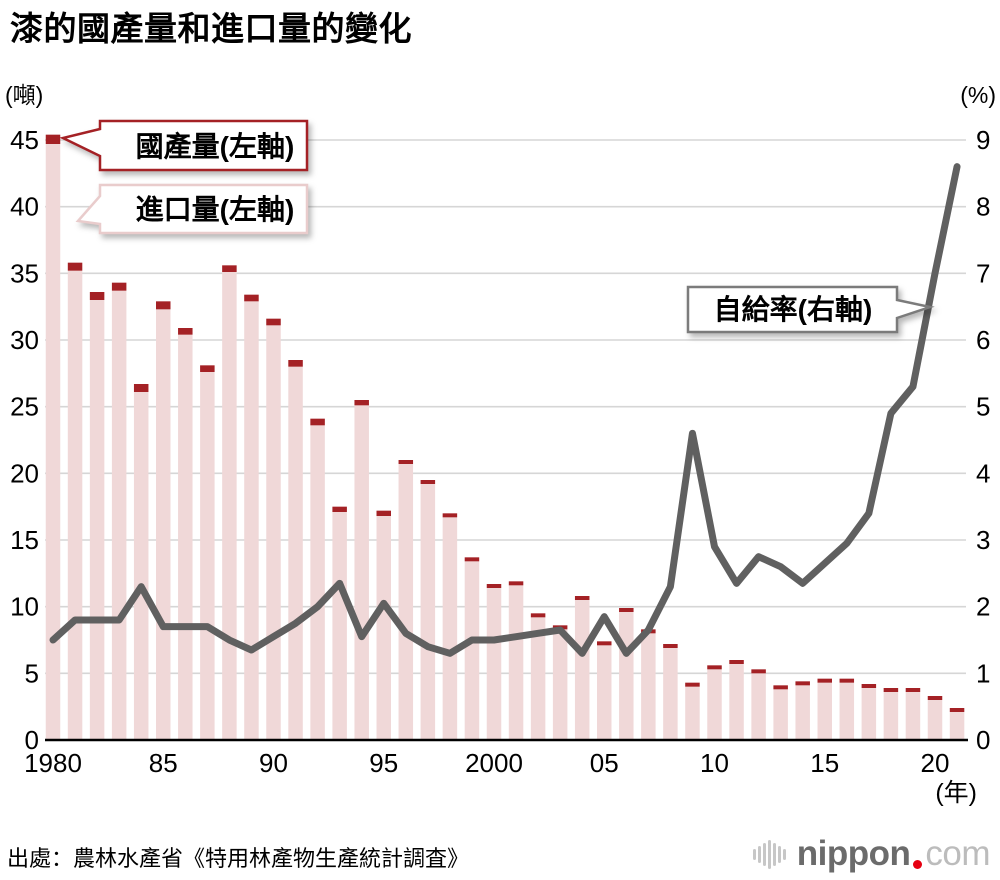  I want to click on x-tick-90: 90, so click(273, 763).